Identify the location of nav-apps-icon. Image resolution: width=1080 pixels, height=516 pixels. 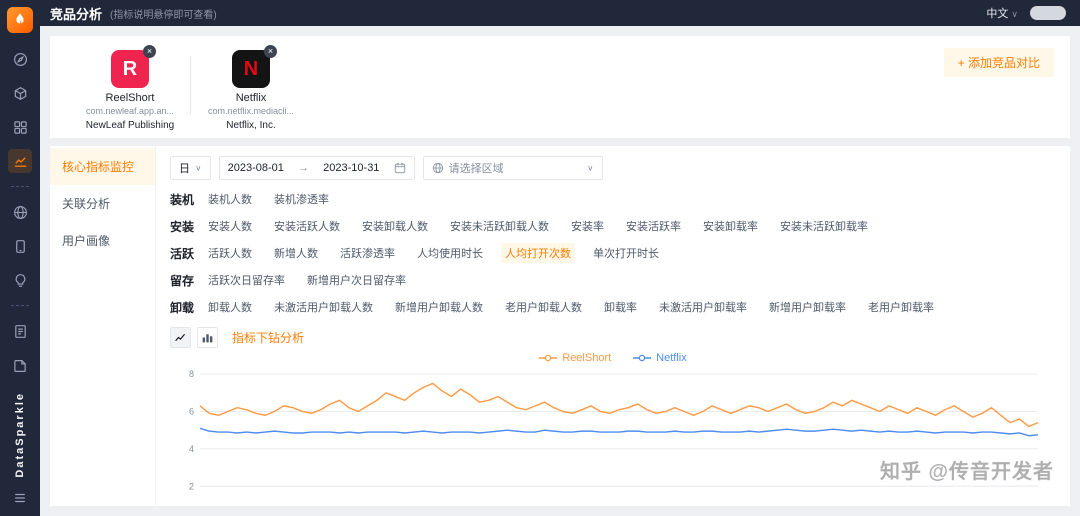
(20, 93).